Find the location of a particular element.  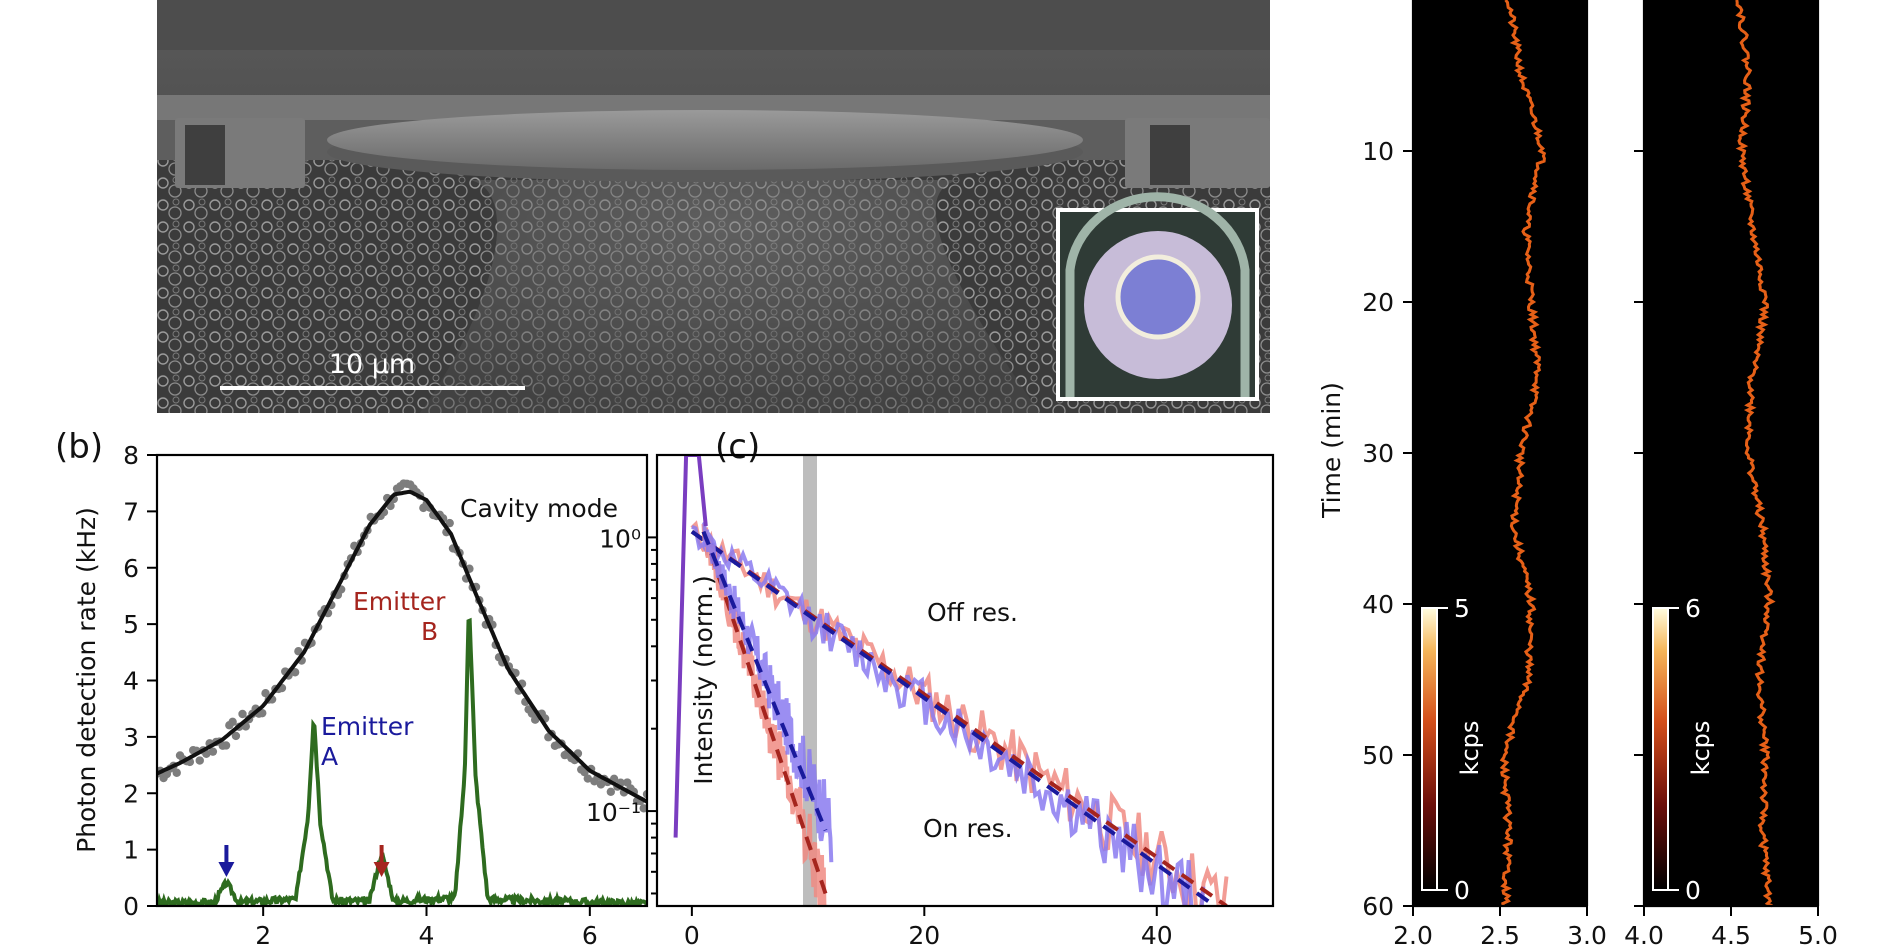

colorbar-right-max: 6 is located at coordinates (1693, 608).